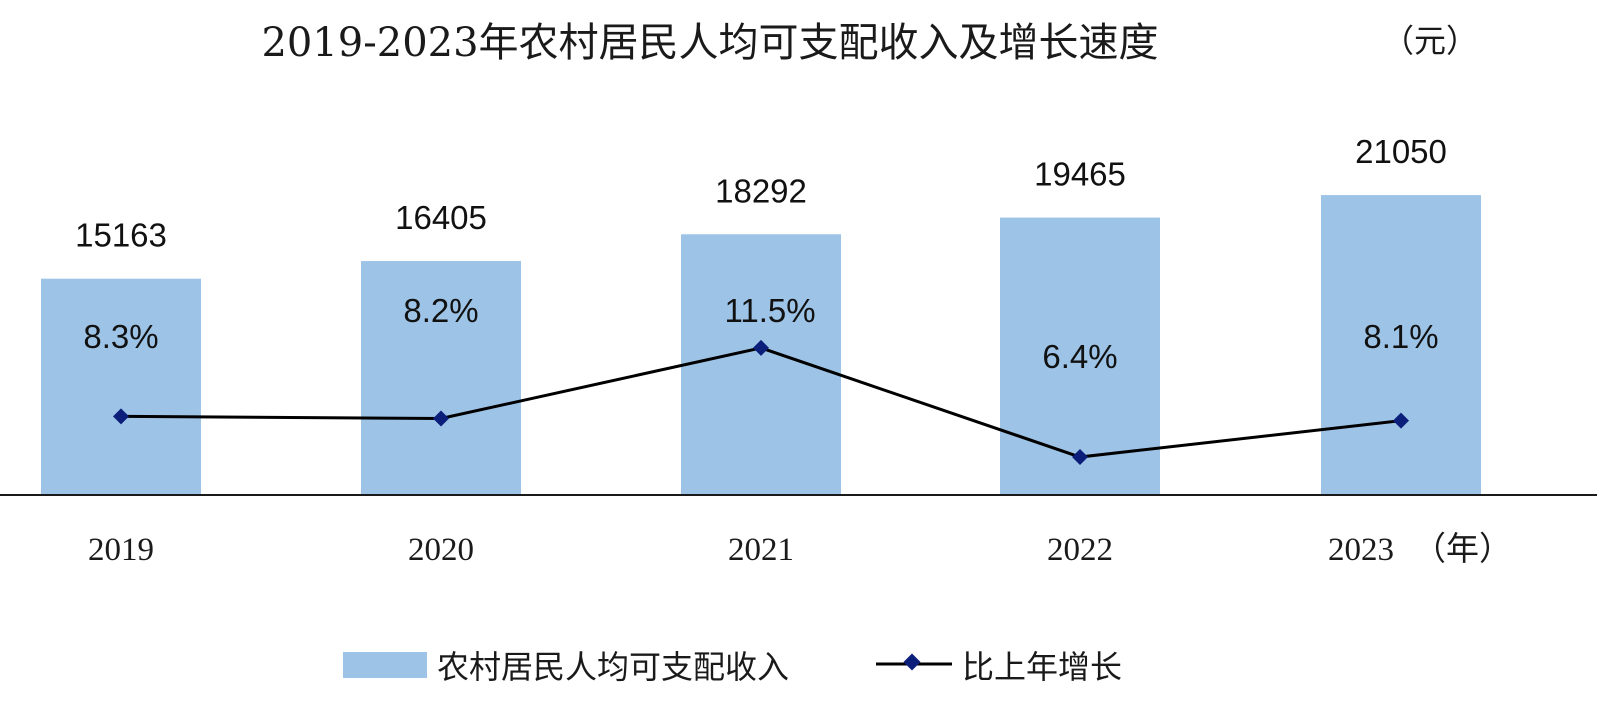 This screenshot has width=1597, height=706. I want to click on bar-2021, so click(761, 364).